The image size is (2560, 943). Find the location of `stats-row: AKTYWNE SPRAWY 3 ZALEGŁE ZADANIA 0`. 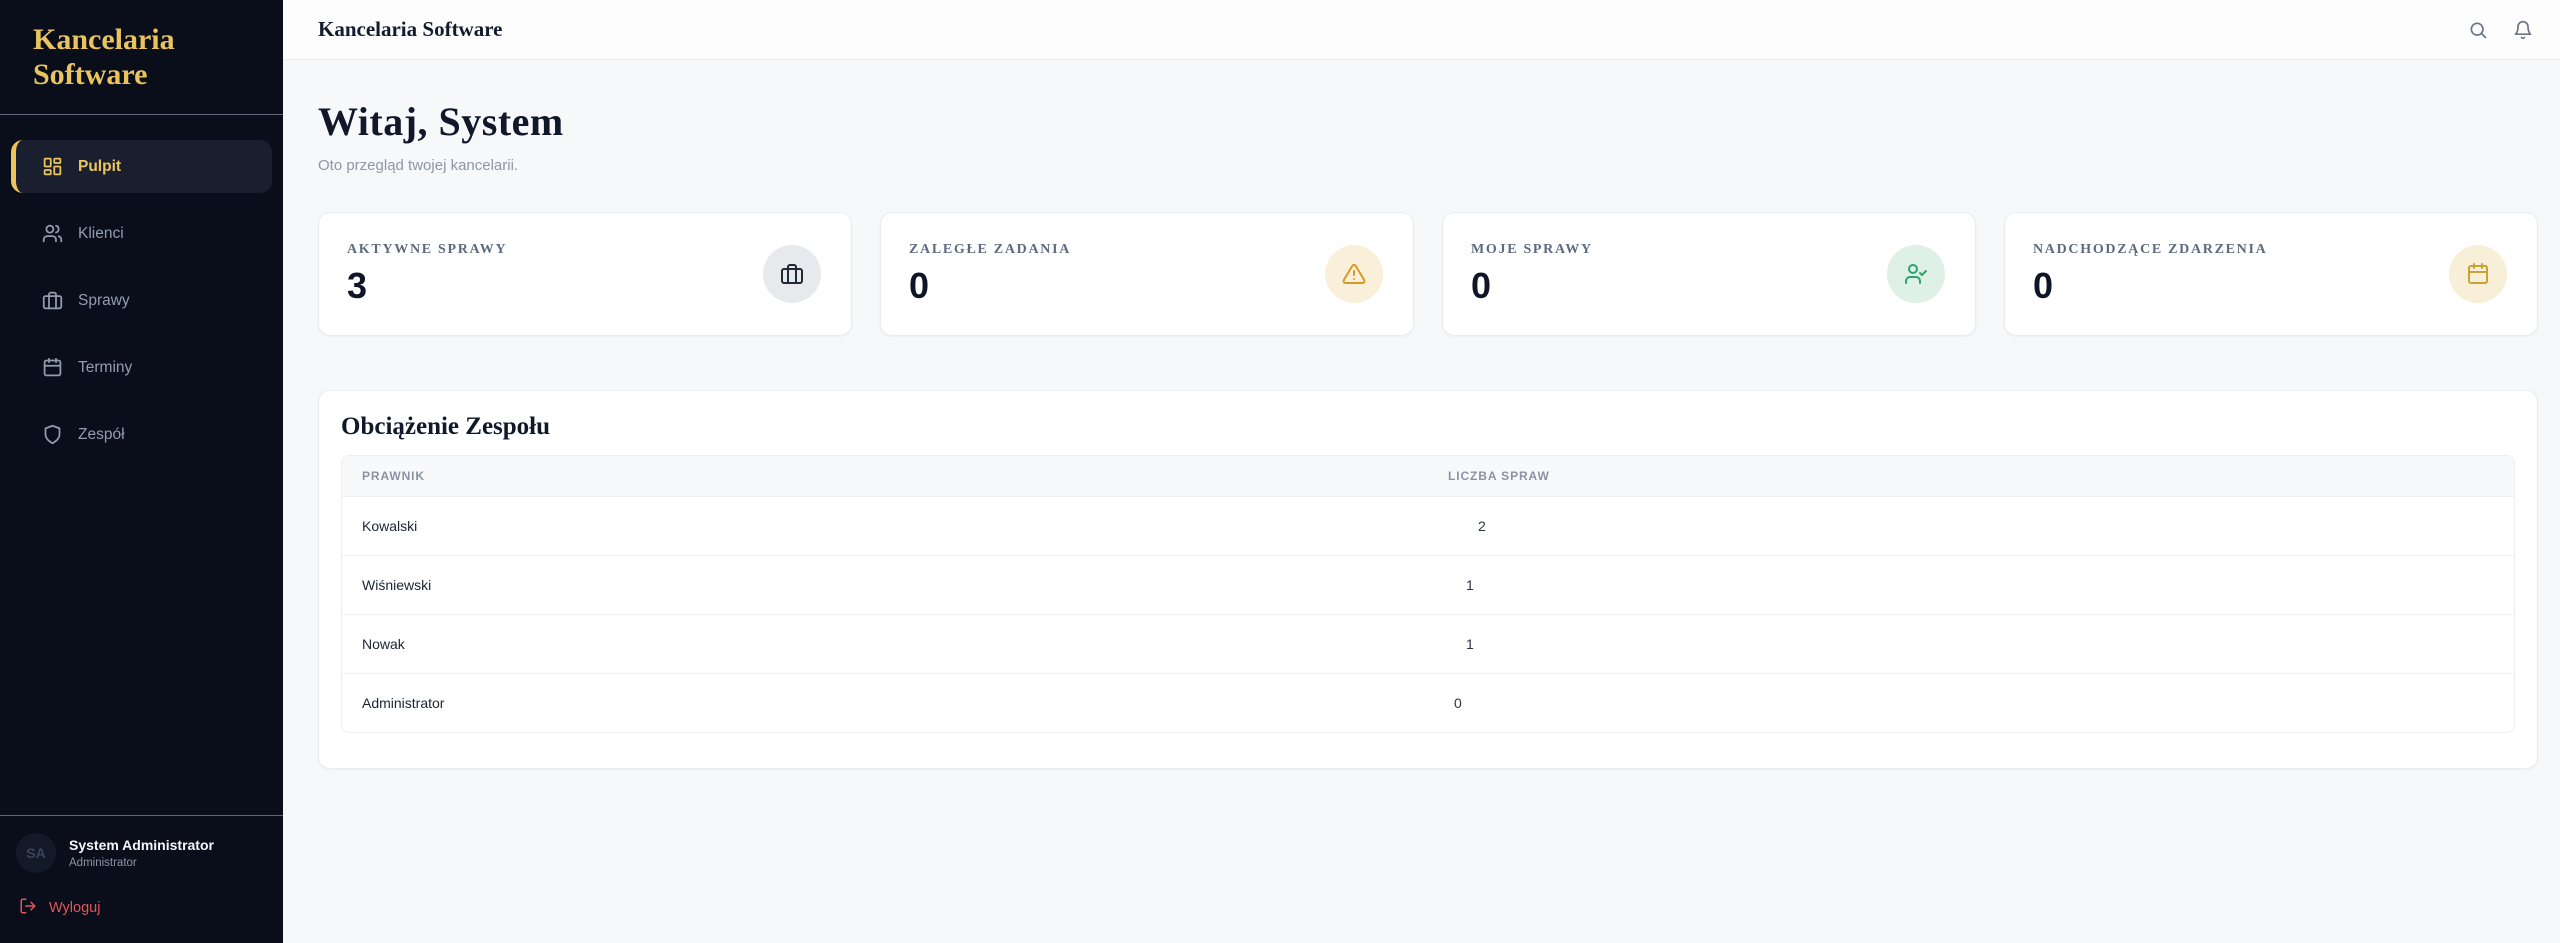

stats-row: AKTYWNE SPRAWY 3 ZALEGŁE ZADANIA 0 is located at coordinates (1428, 274).